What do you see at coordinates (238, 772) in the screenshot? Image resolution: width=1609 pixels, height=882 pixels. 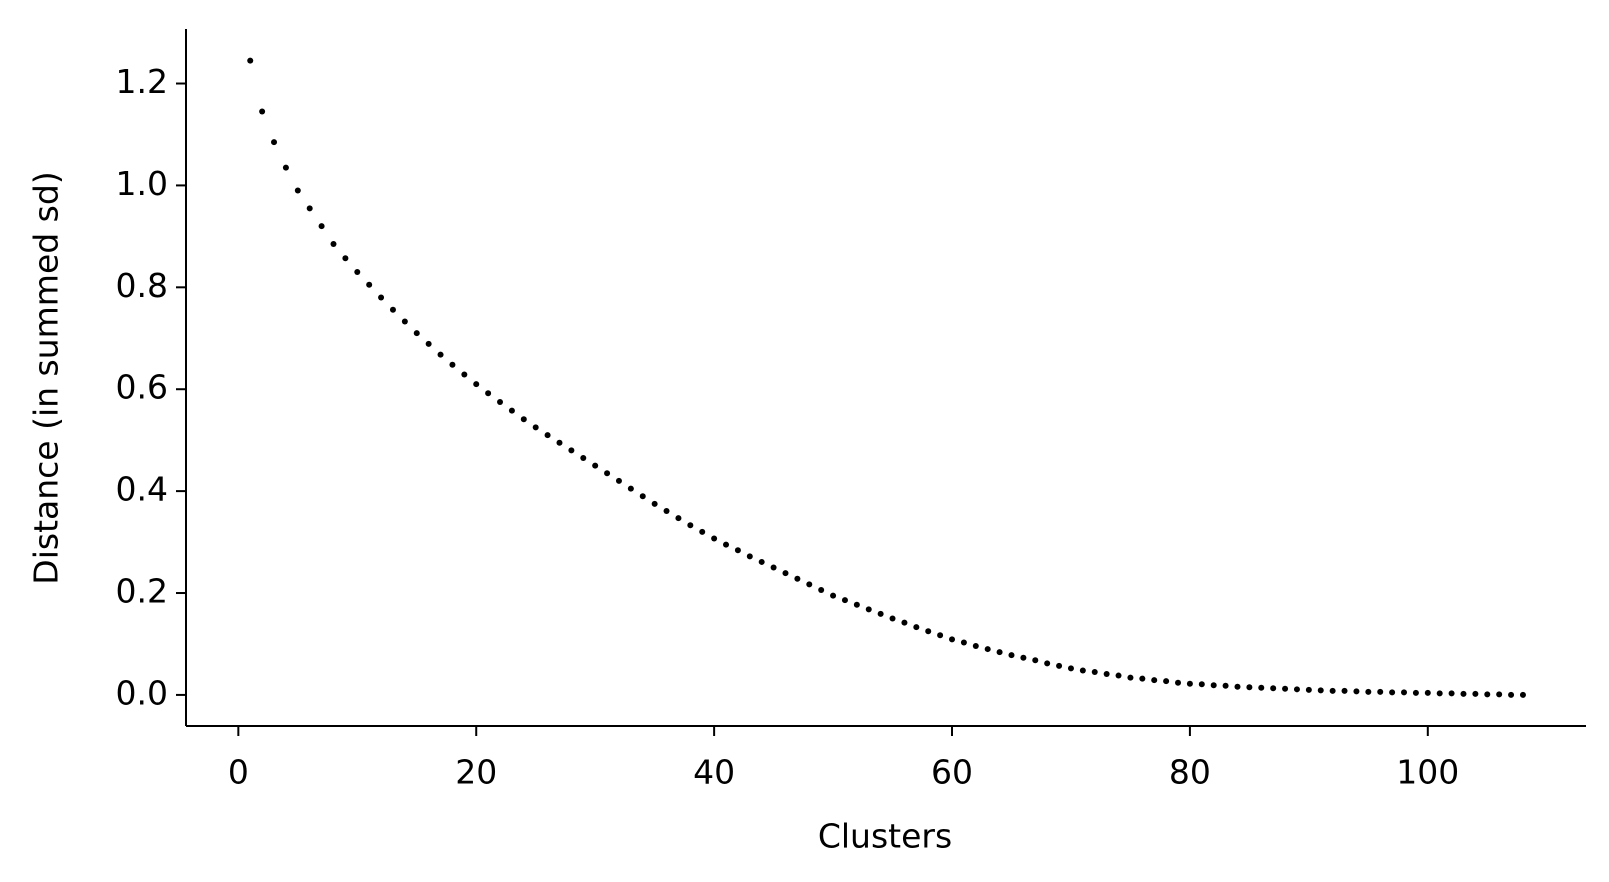 I see `x-tick-label: 0` at bounding box center [238, 772].